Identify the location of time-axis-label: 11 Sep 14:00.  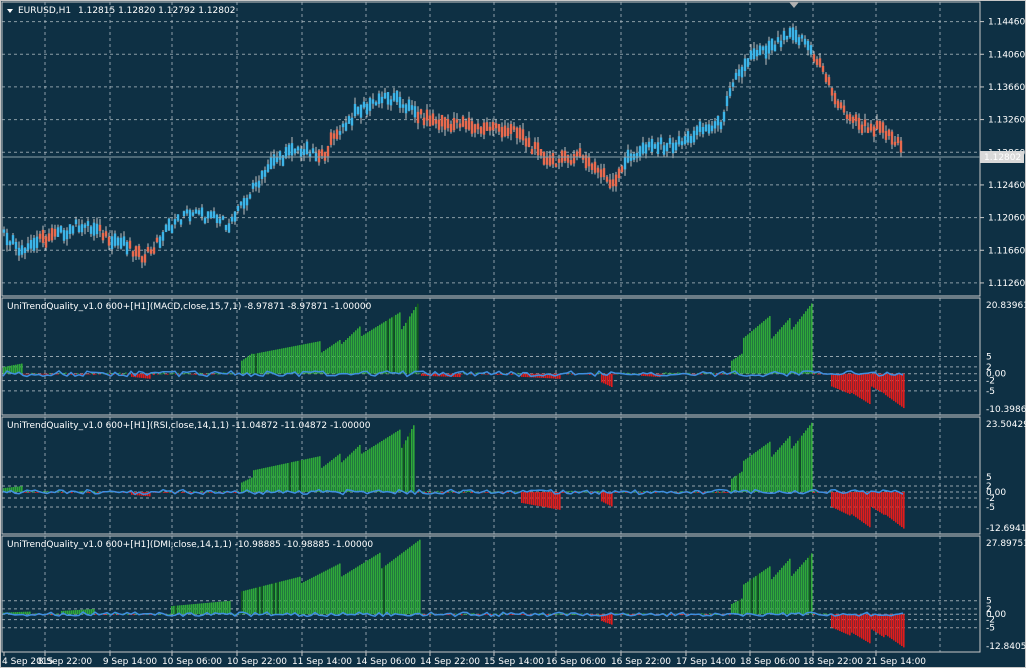
(322, 662).